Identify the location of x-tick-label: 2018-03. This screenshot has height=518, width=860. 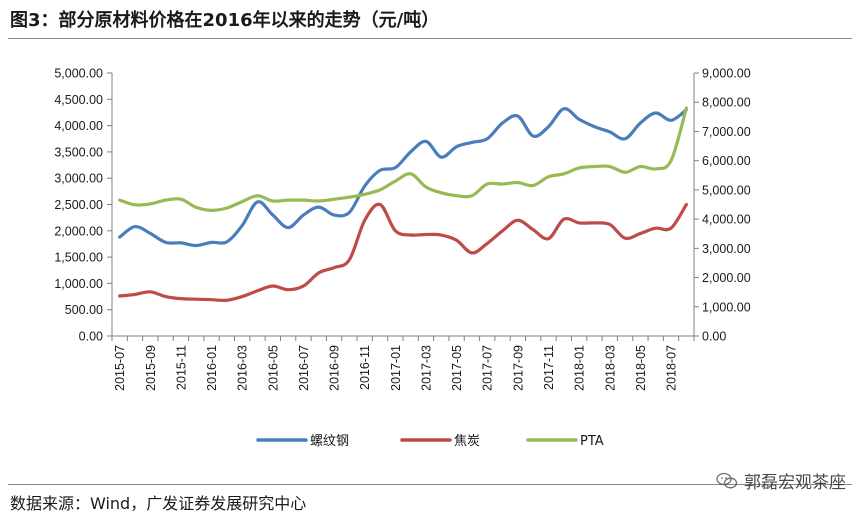
(610, 368).